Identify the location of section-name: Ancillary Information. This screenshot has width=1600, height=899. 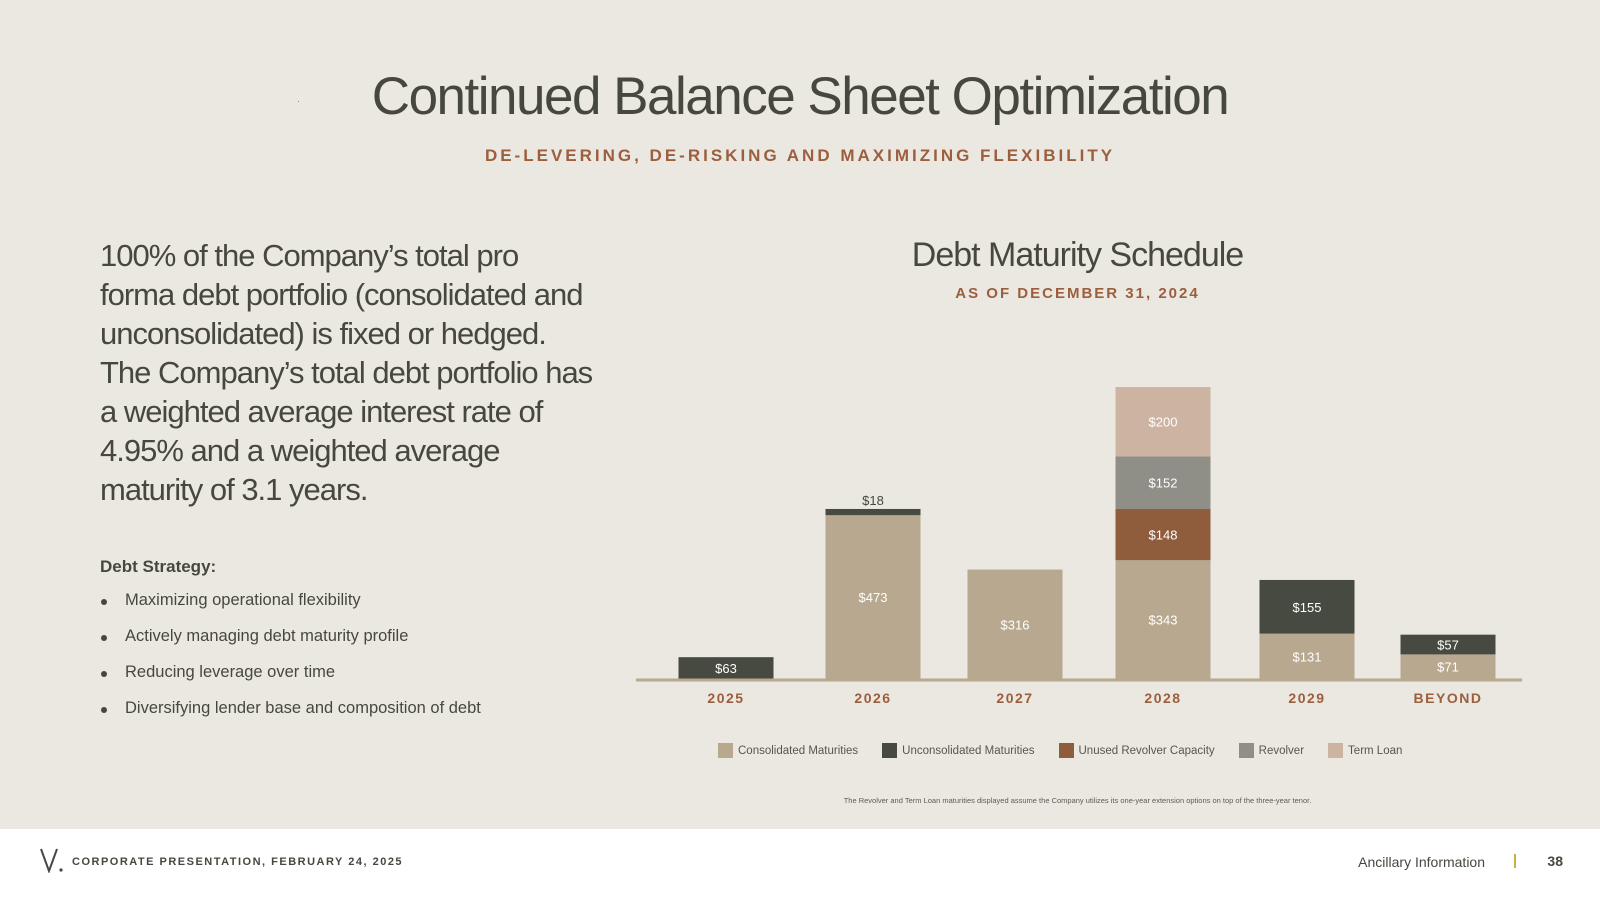
(1421, 862).